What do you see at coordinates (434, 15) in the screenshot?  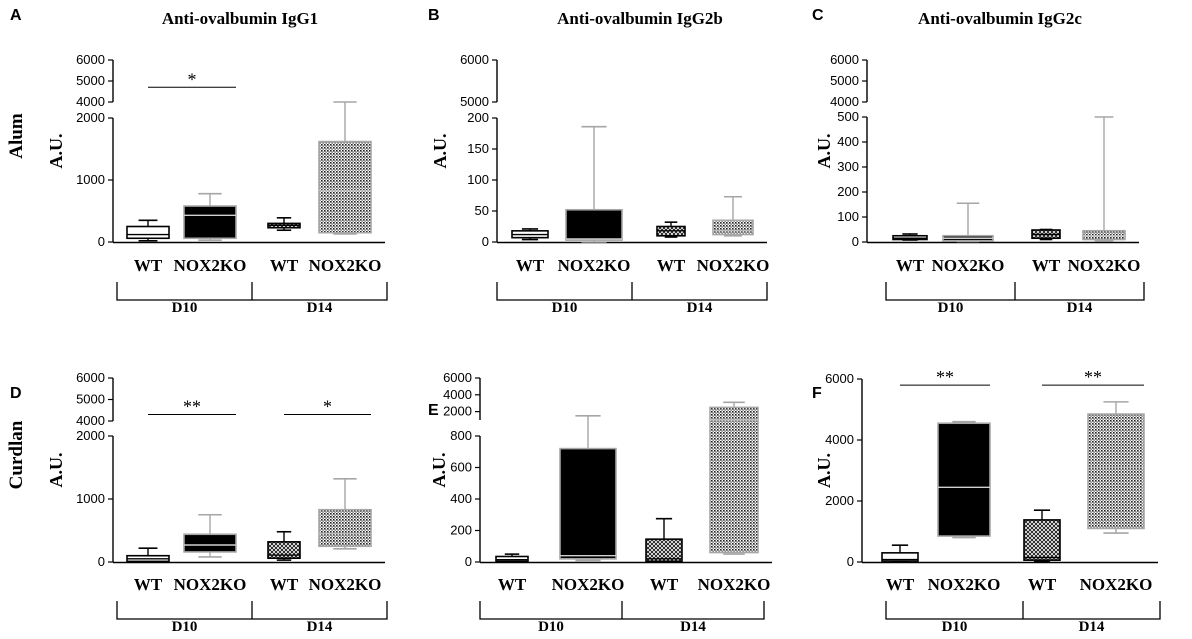 I see `panel-letter: B` at bounding box center [434, 15].